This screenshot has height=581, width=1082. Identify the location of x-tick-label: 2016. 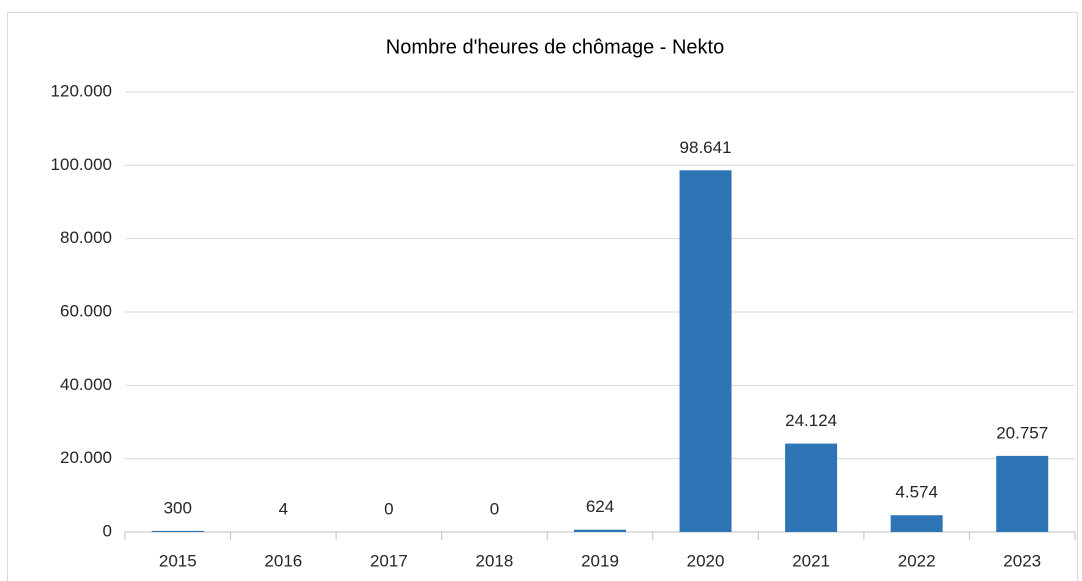
(283, 560).